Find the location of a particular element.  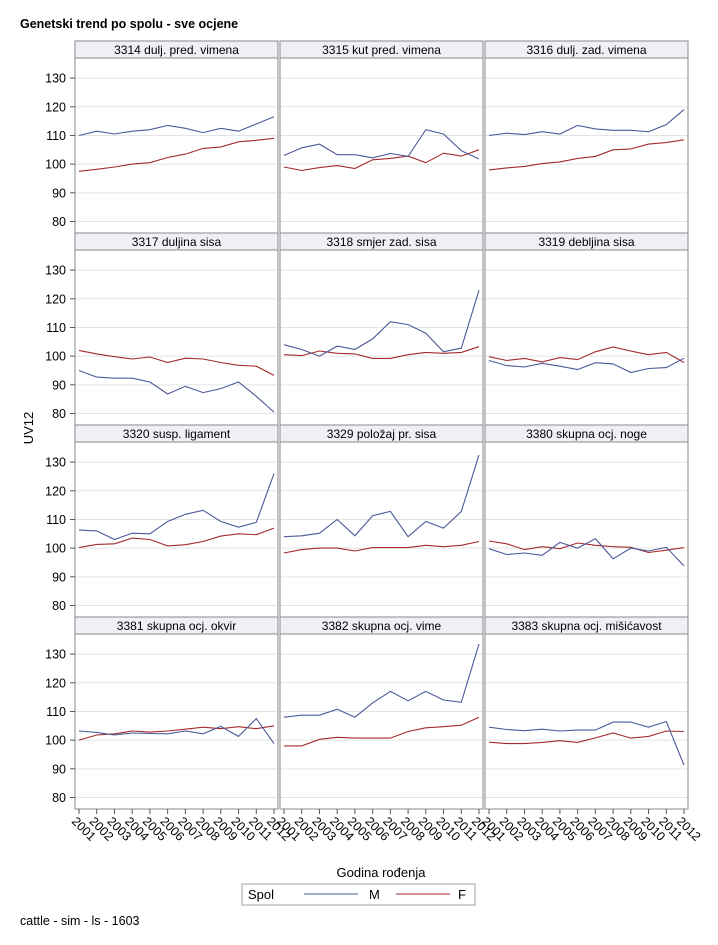

panel-title: 3318 smjer zad. sisa is located at coordinates (381, 242).